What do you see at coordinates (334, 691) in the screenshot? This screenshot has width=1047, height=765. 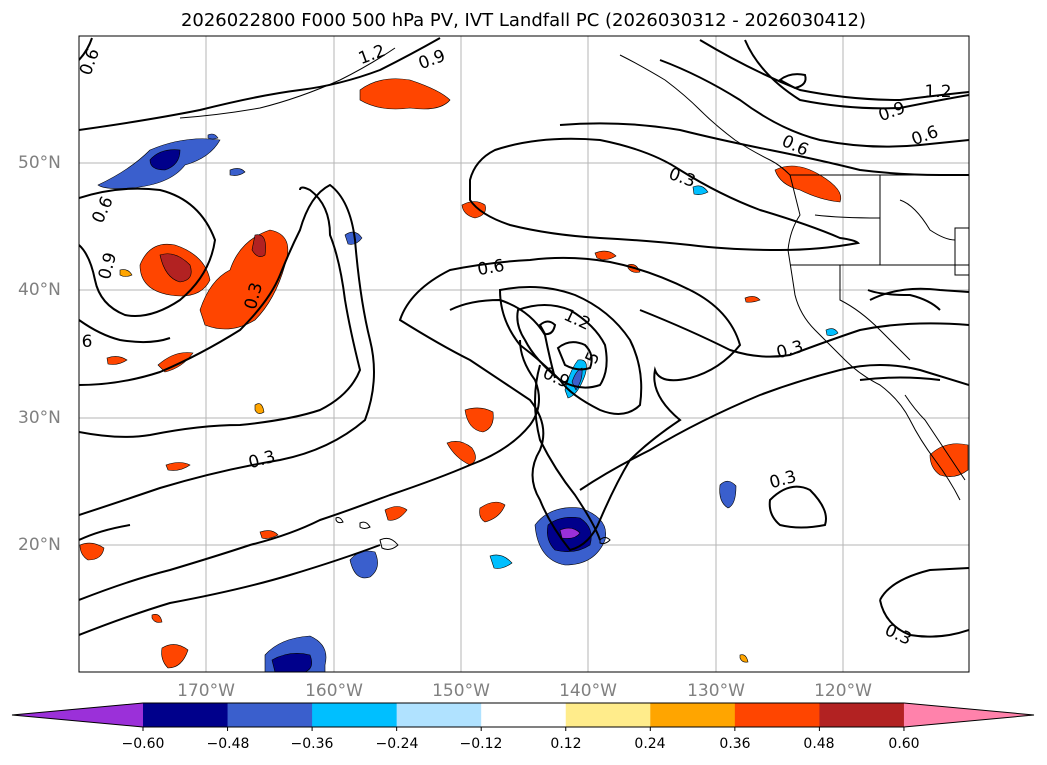 I see `lon-label-160w: 160°W` at bounding box center [334, 691].